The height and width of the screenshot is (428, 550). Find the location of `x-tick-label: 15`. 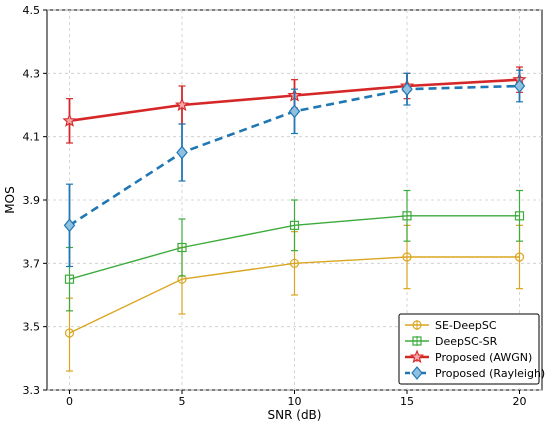

x-tick-label: 15 is located at coordinates (407, 401).